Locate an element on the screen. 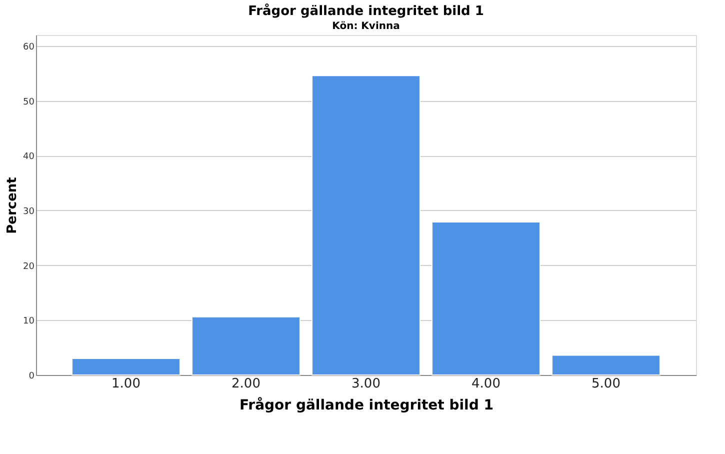  y-axis-title: Percent is located at coordinates (12, 205).